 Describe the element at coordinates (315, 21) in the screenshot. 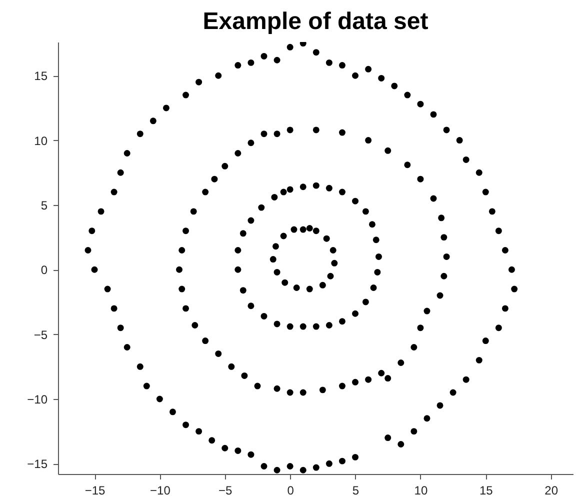

I see `chart-title: Example of data set` at that location.